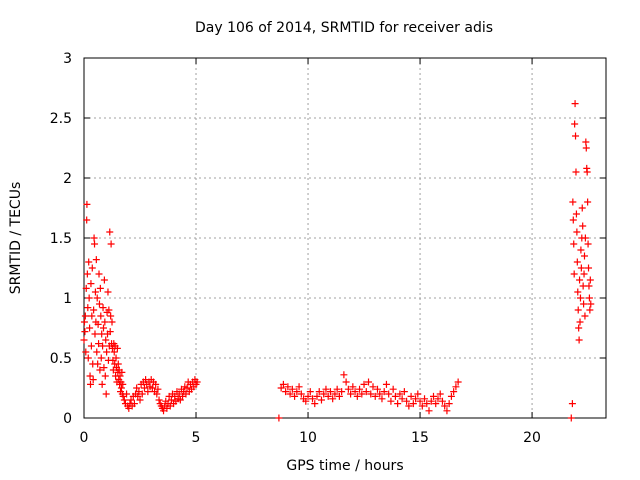  I want to click on y-tick-label: 3, so click(67, 59).